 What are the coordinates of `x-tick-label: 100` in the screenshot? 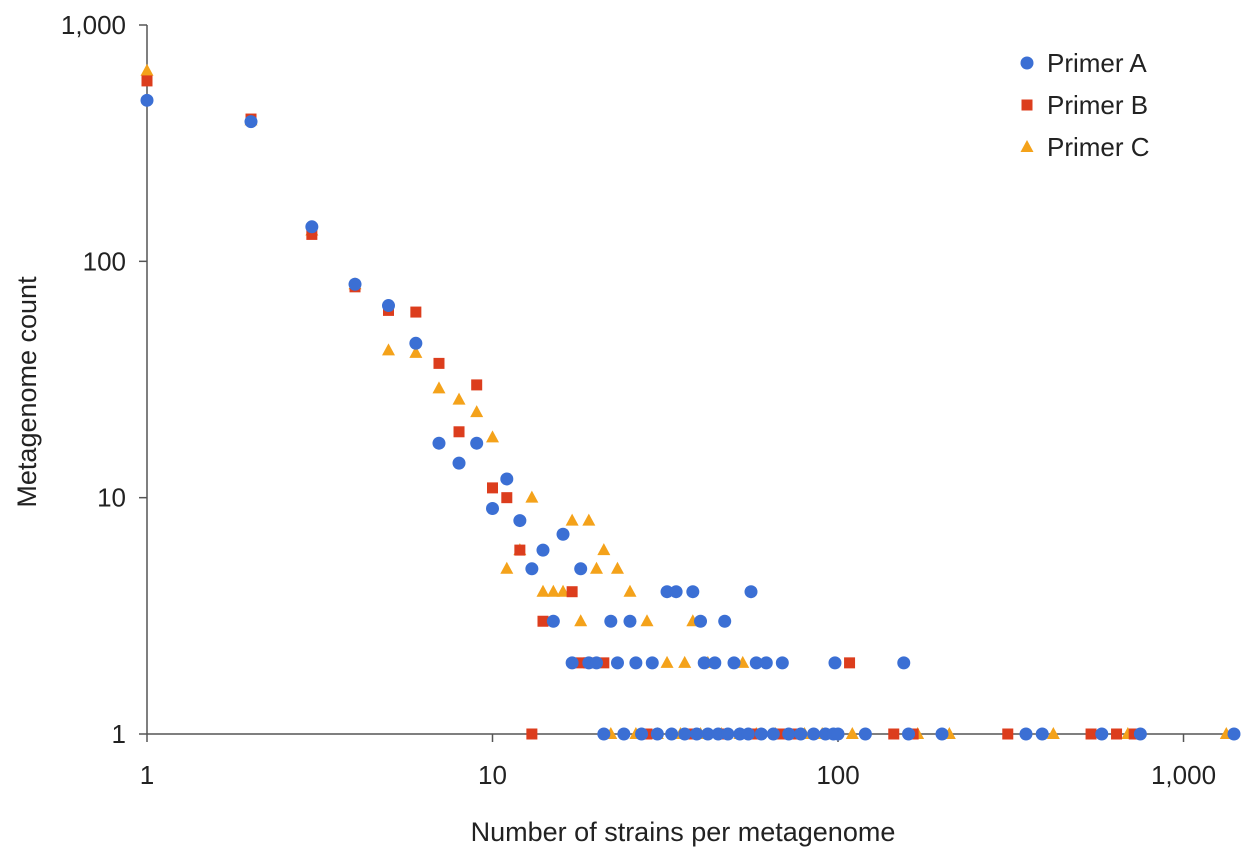 It's located at (837, 775).